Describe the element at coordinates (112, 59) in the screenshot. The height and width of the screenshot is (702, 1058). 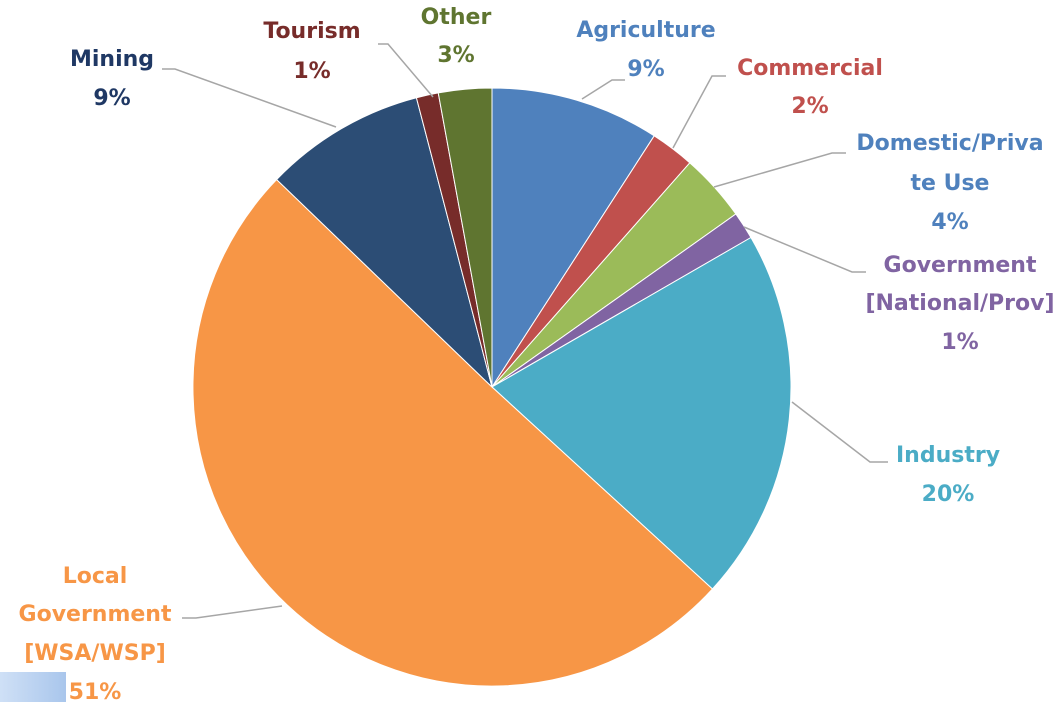
I see `slice-category-label: Mining` at that location.